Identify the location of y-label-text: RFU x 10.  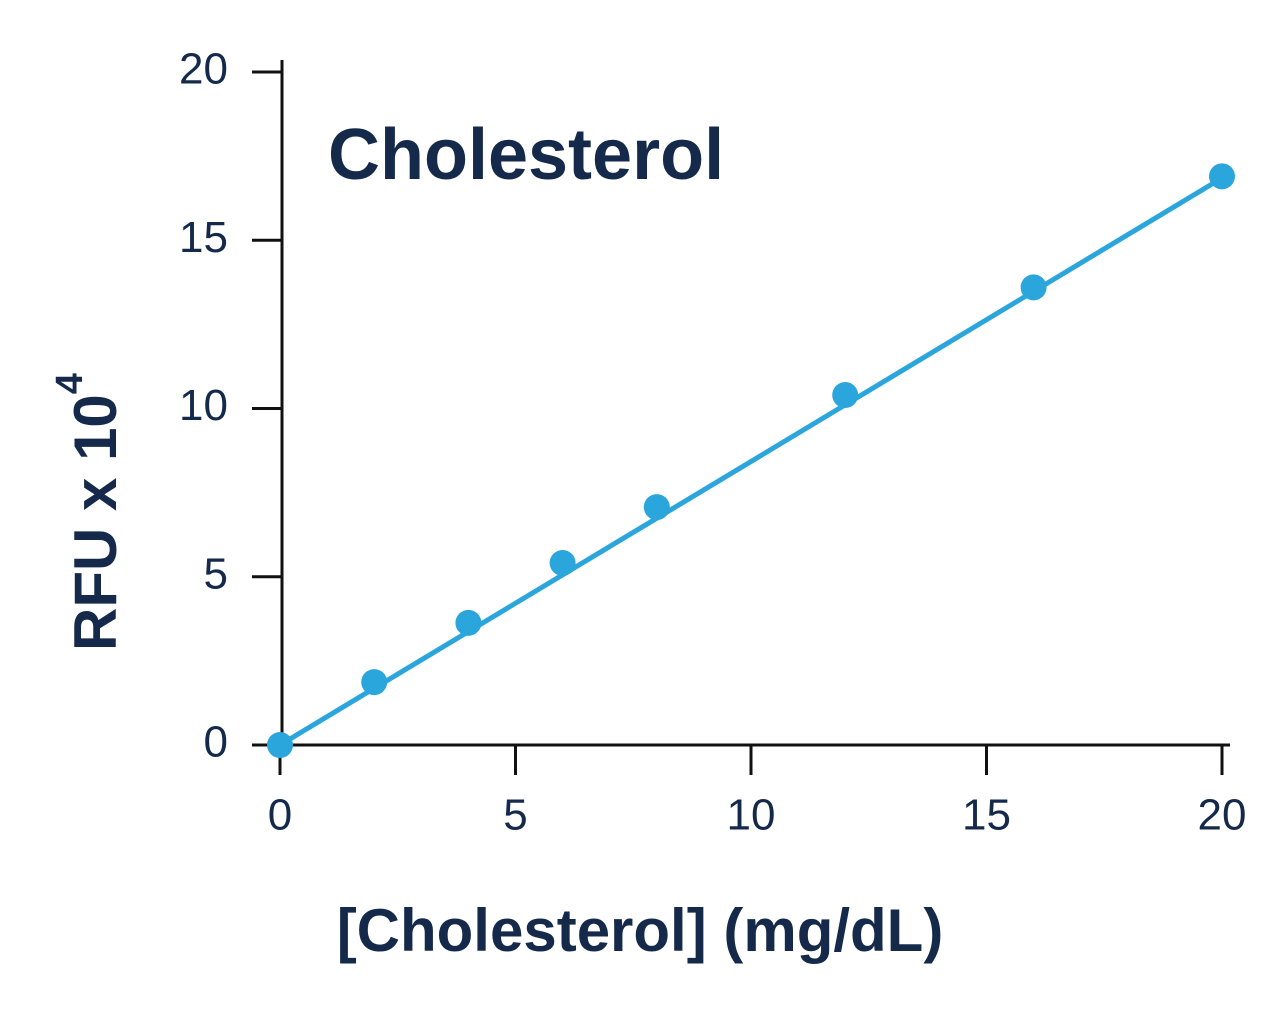
(95, 522).